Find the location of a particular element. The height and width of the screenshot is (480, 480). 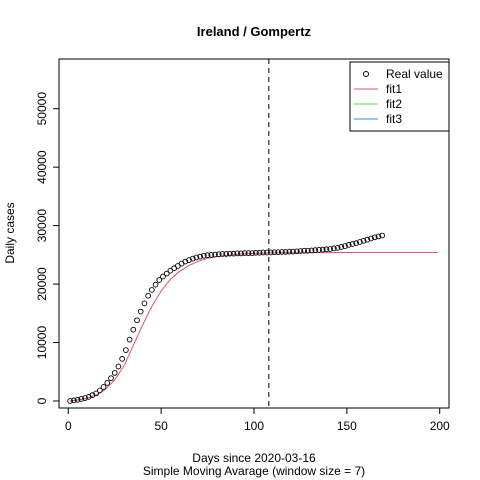

y-tick-label: 20000 is located at coordinates (42, 284).